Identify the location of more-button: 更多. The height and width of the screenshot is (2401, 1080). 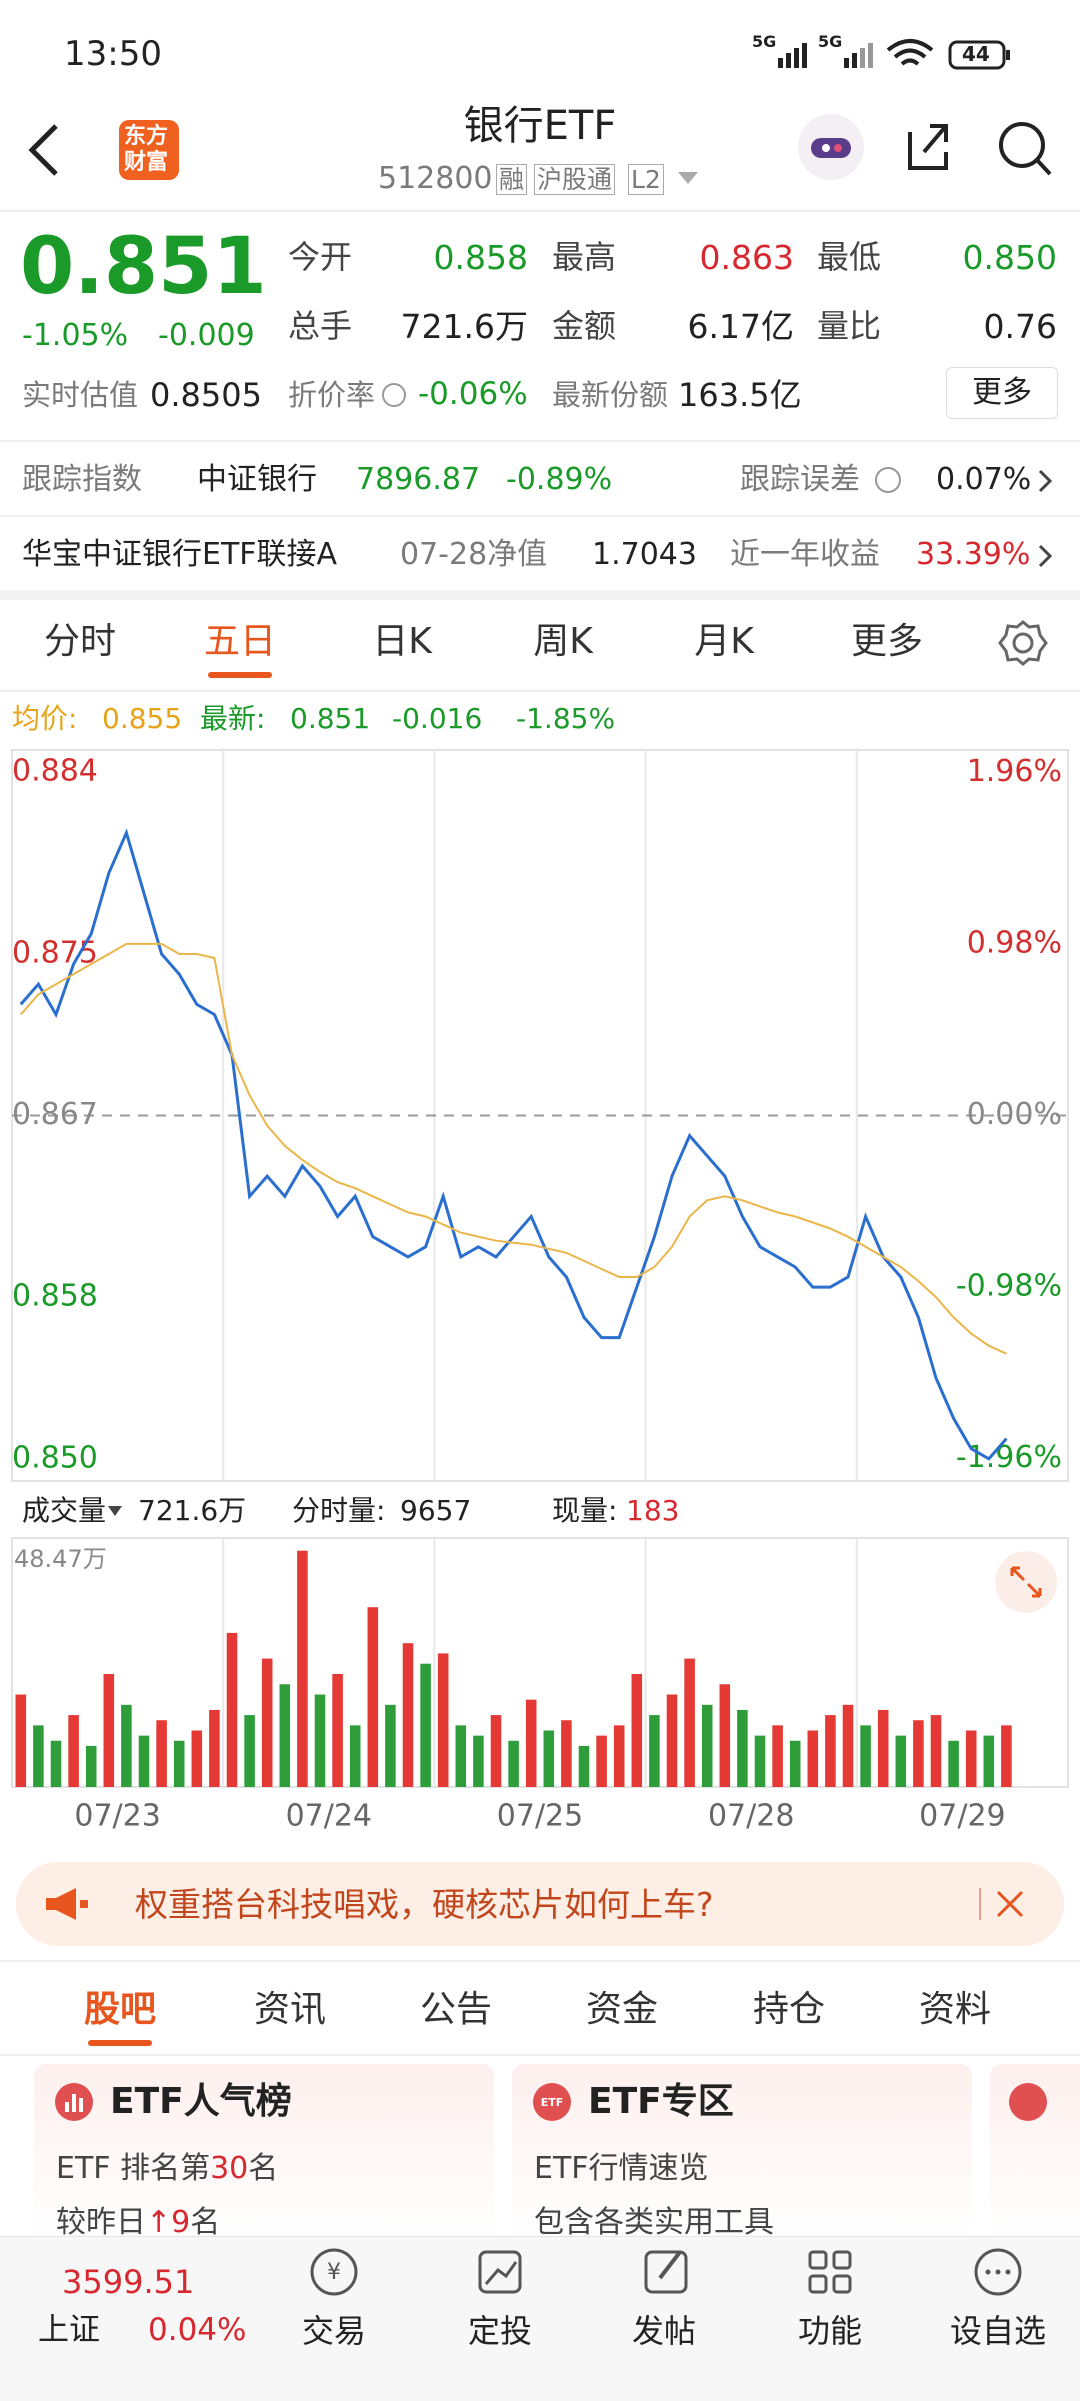
(1002, 393).